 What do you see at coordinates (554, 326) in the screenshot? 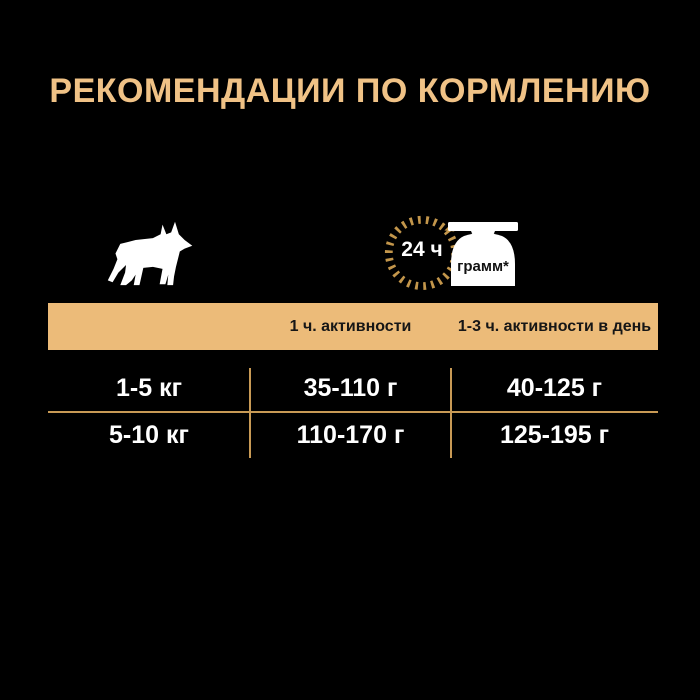
I see `header-activity-1-3h: 1-3 ч. активности в день` at bounding box center [554, 326].